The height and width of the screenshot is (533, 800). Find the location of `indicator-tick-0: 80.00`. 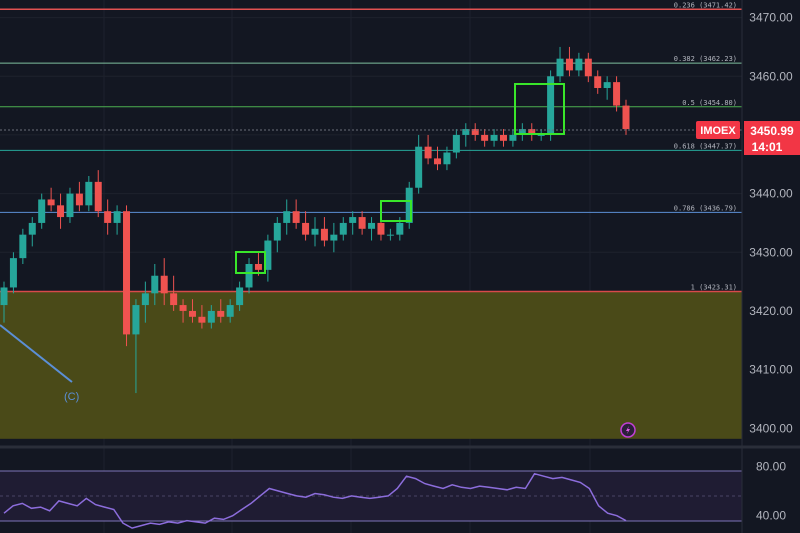

indicator-tick-0: 80.00 is located at coordinates (771, 466).